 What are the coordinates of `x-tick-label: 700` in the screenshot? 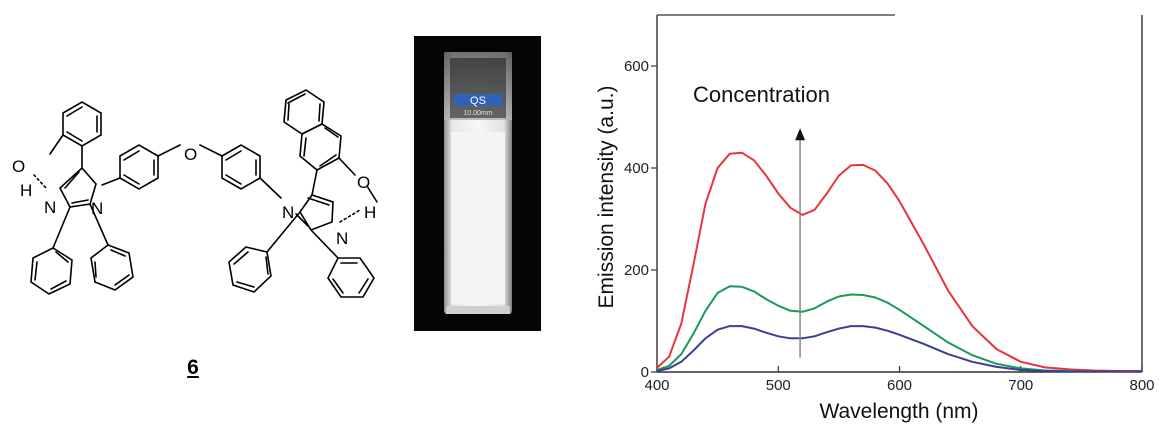 It's located at (1020, 385).